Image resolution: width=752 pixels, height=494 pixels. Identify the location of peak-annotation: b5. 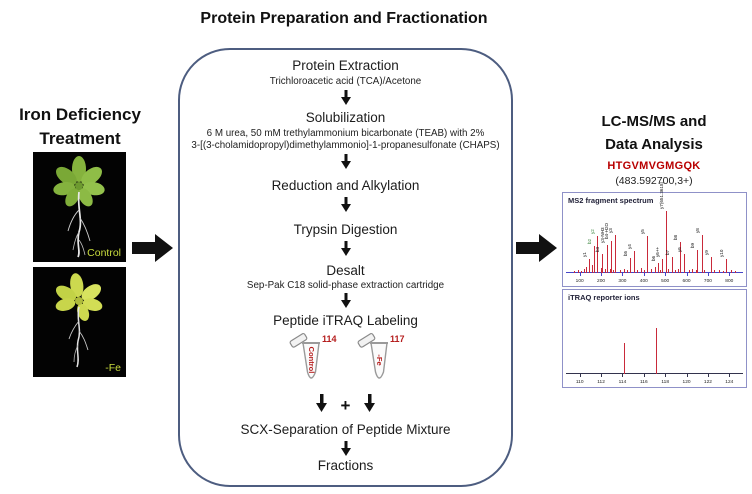
(625, 253).